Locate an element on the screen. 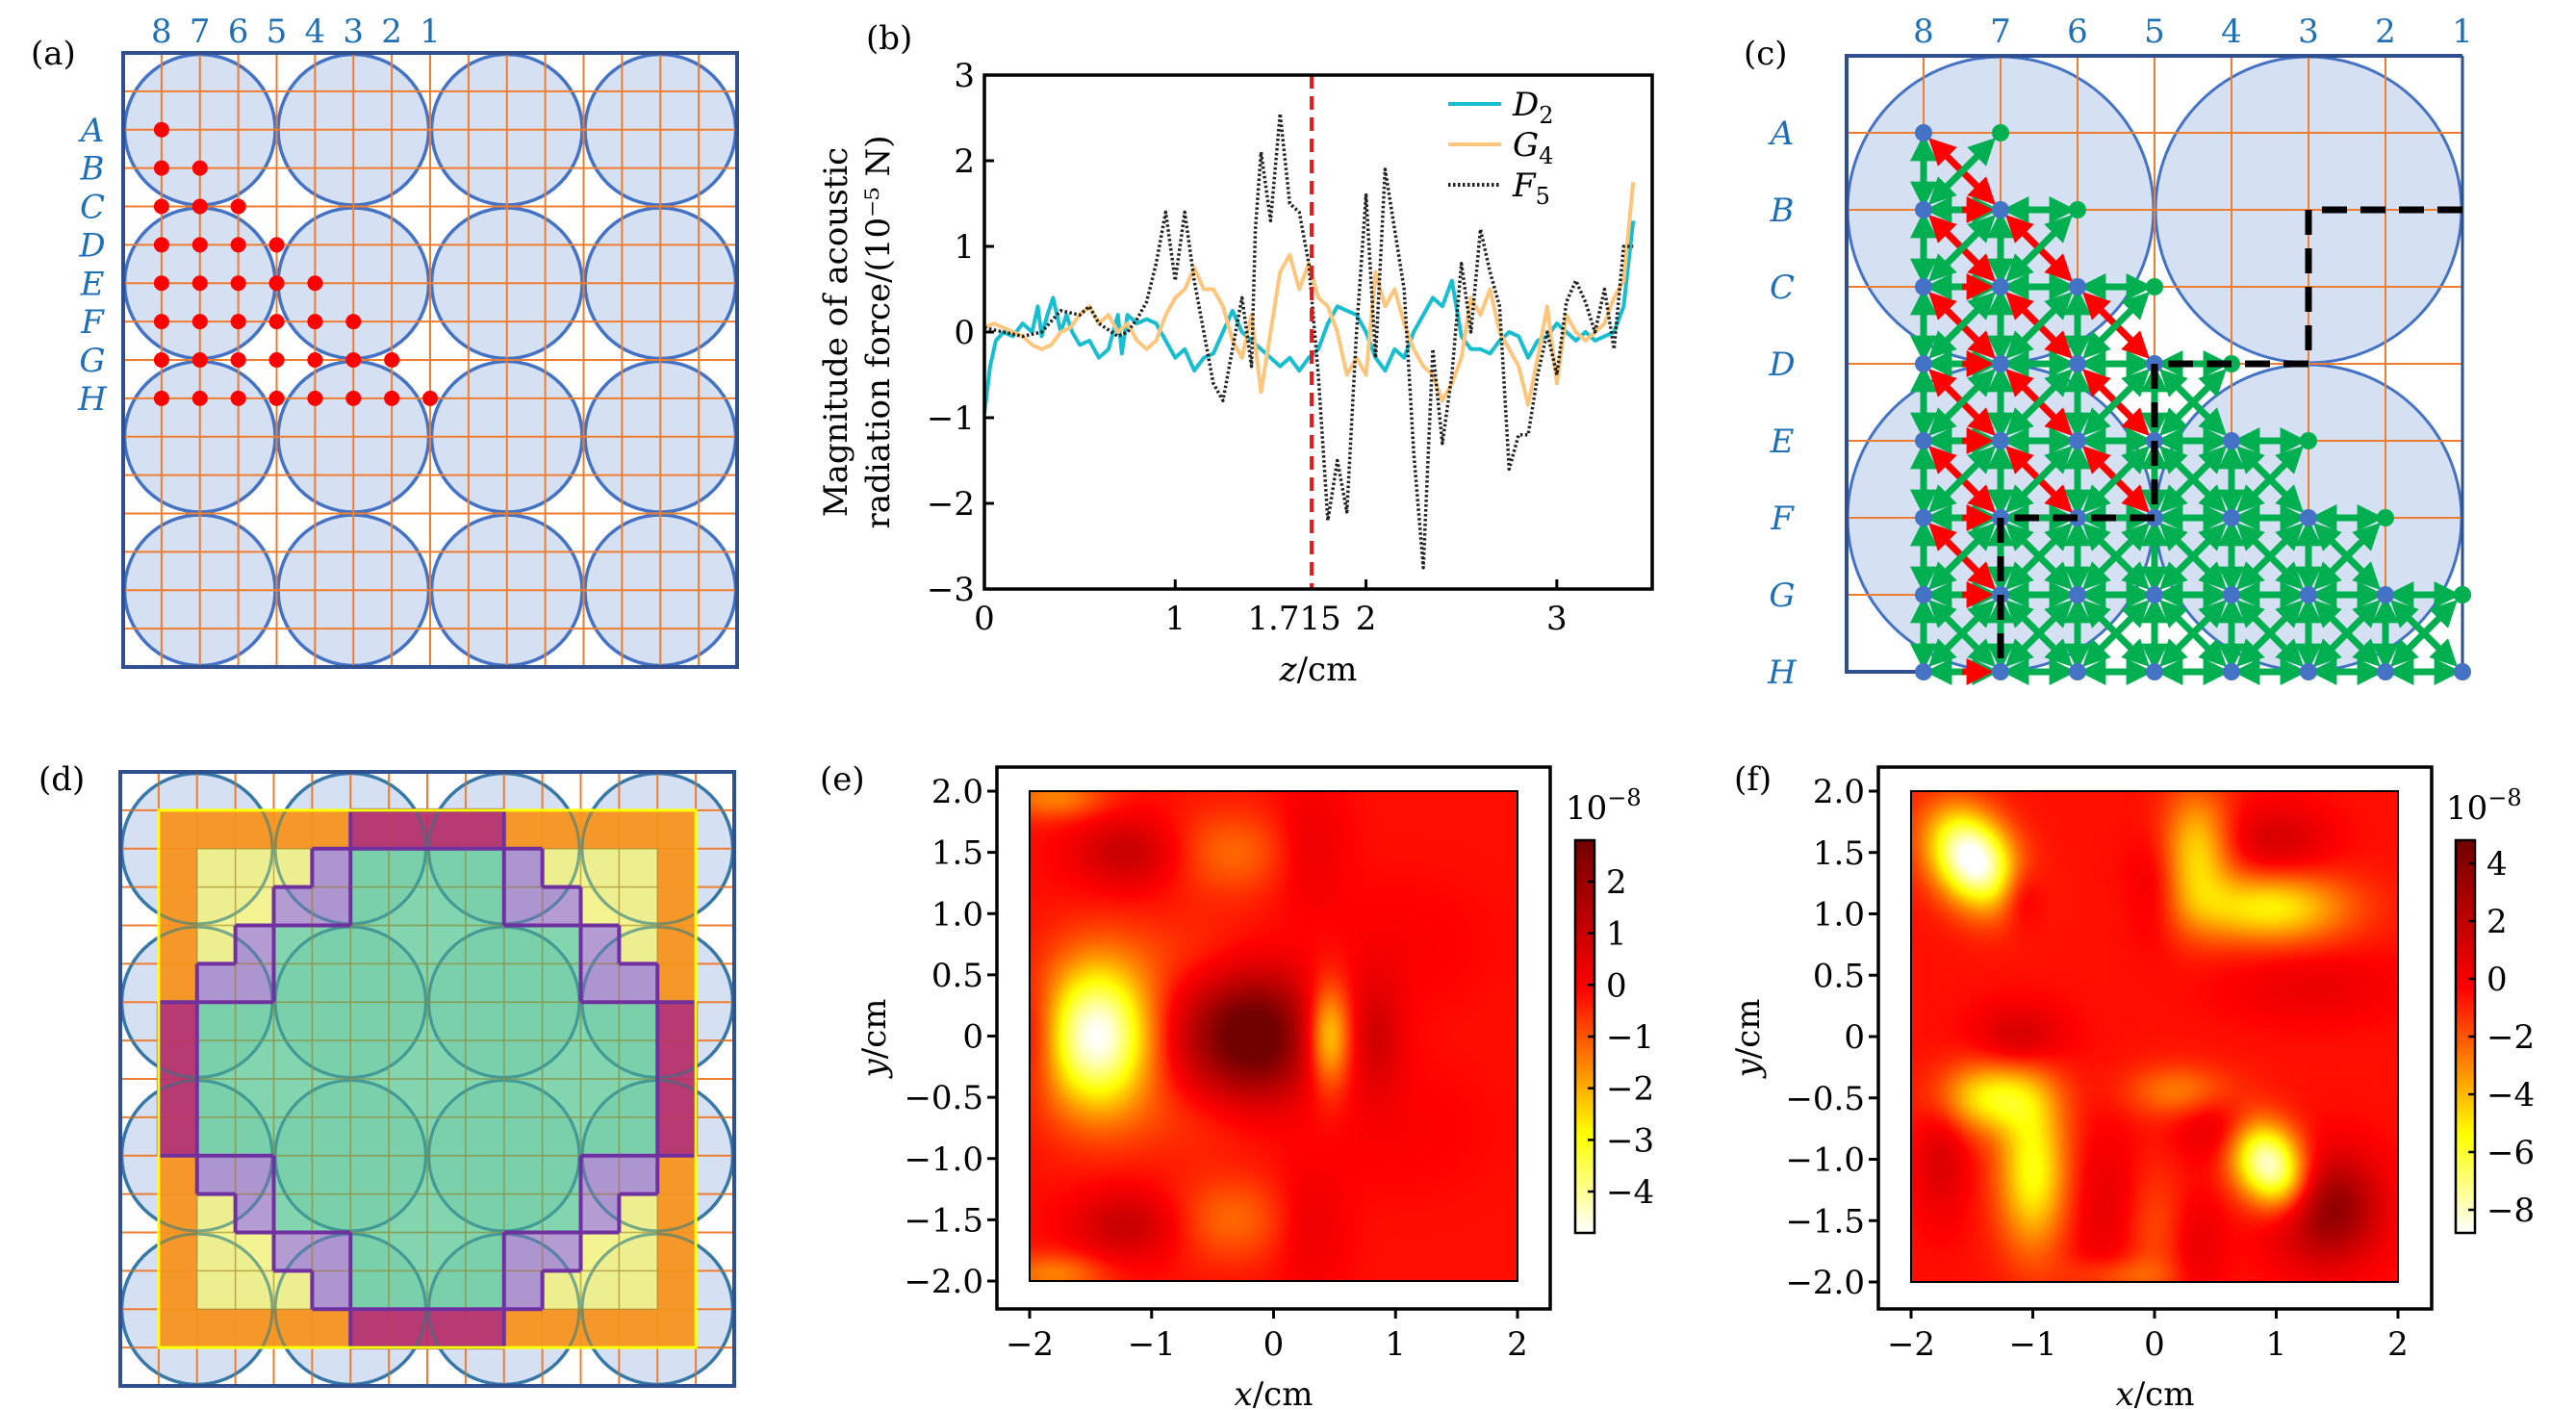 This screenshot has height=1410, width=2576. column-label: 4 is located at coordinates (315, 32).